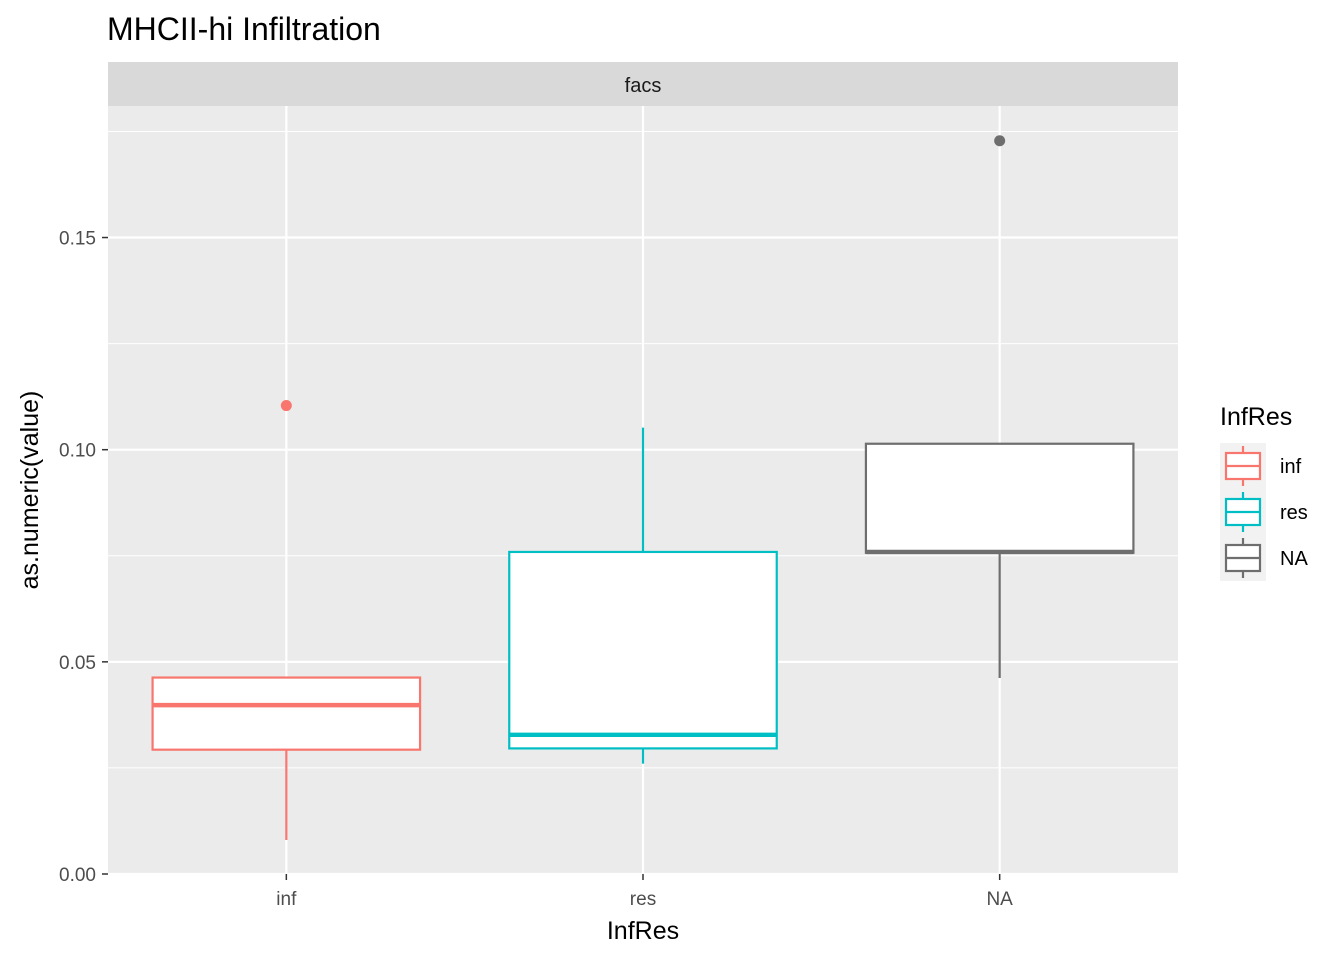  Describe the element at coordinates (286, 620) in the screenshot. I see `boxplot-inf` at that location.